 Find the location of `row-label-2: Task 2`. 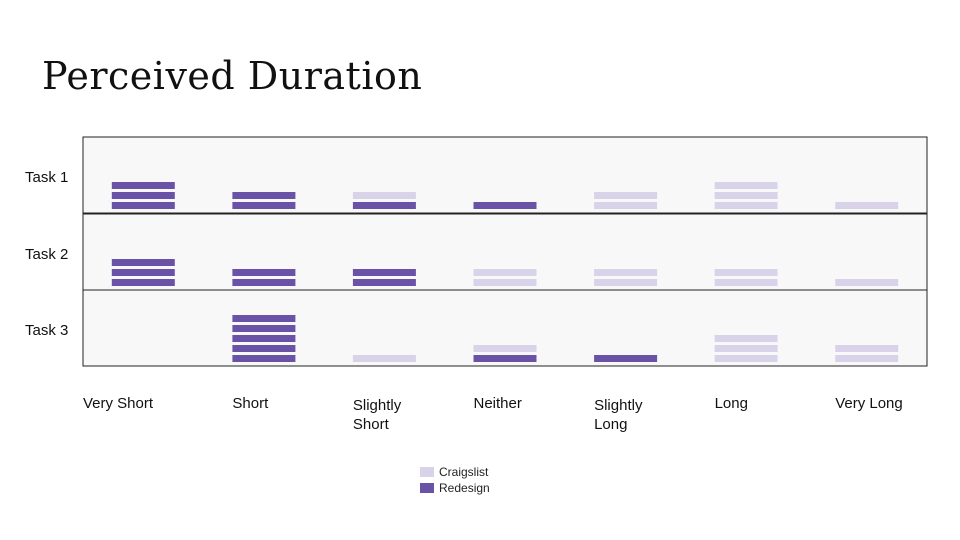

row-label-2: Task 2 is located at coordinates (46, 254).